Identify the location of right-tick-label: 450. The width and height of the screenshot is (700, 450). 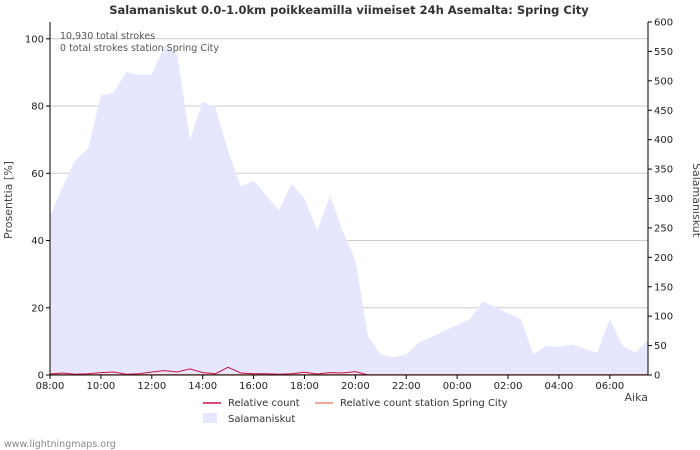
(663, 111).